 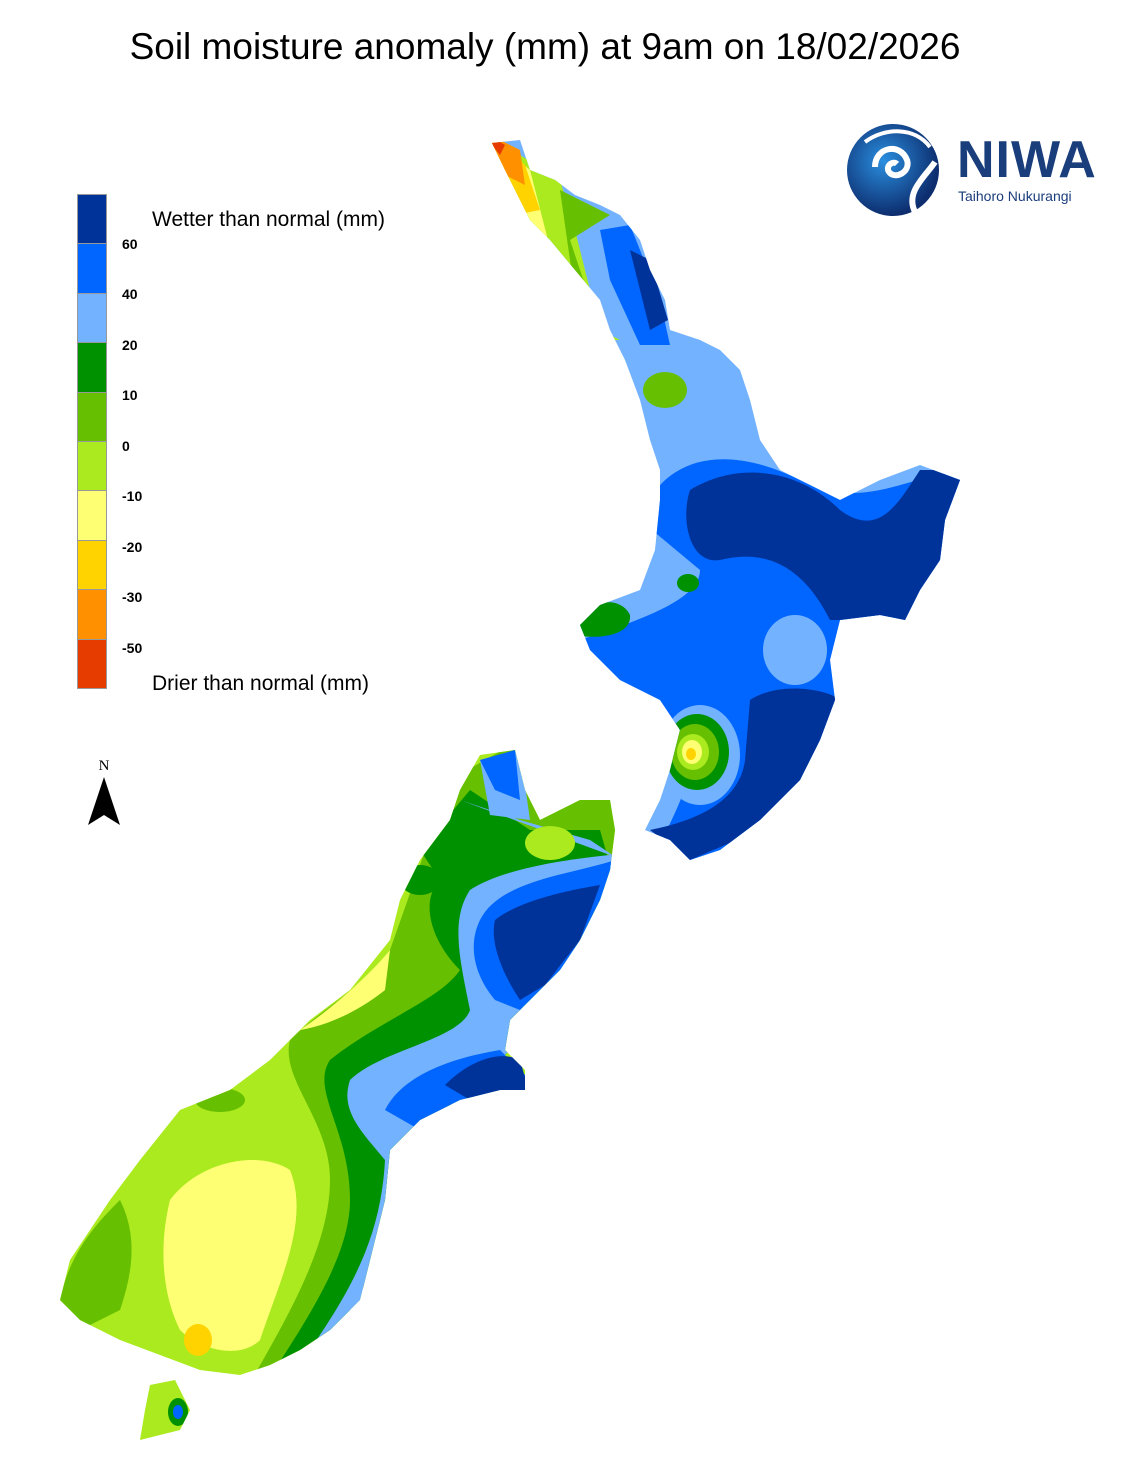 I want to click on stewart-island, so click(x=165, y=1410).